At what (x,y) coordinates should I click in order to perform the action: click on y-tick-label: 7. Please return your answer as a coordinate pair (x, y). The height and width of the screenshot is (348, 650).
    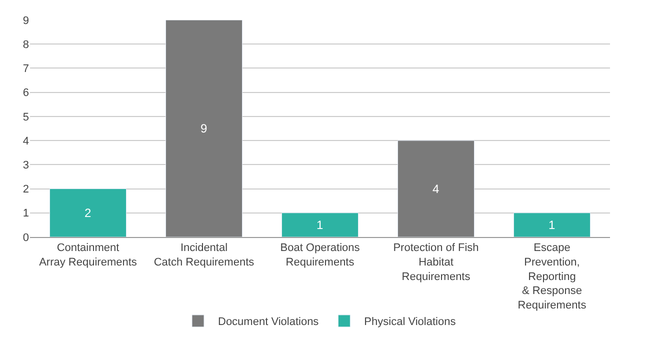
    Looking at the image, I should click on (25, 69).